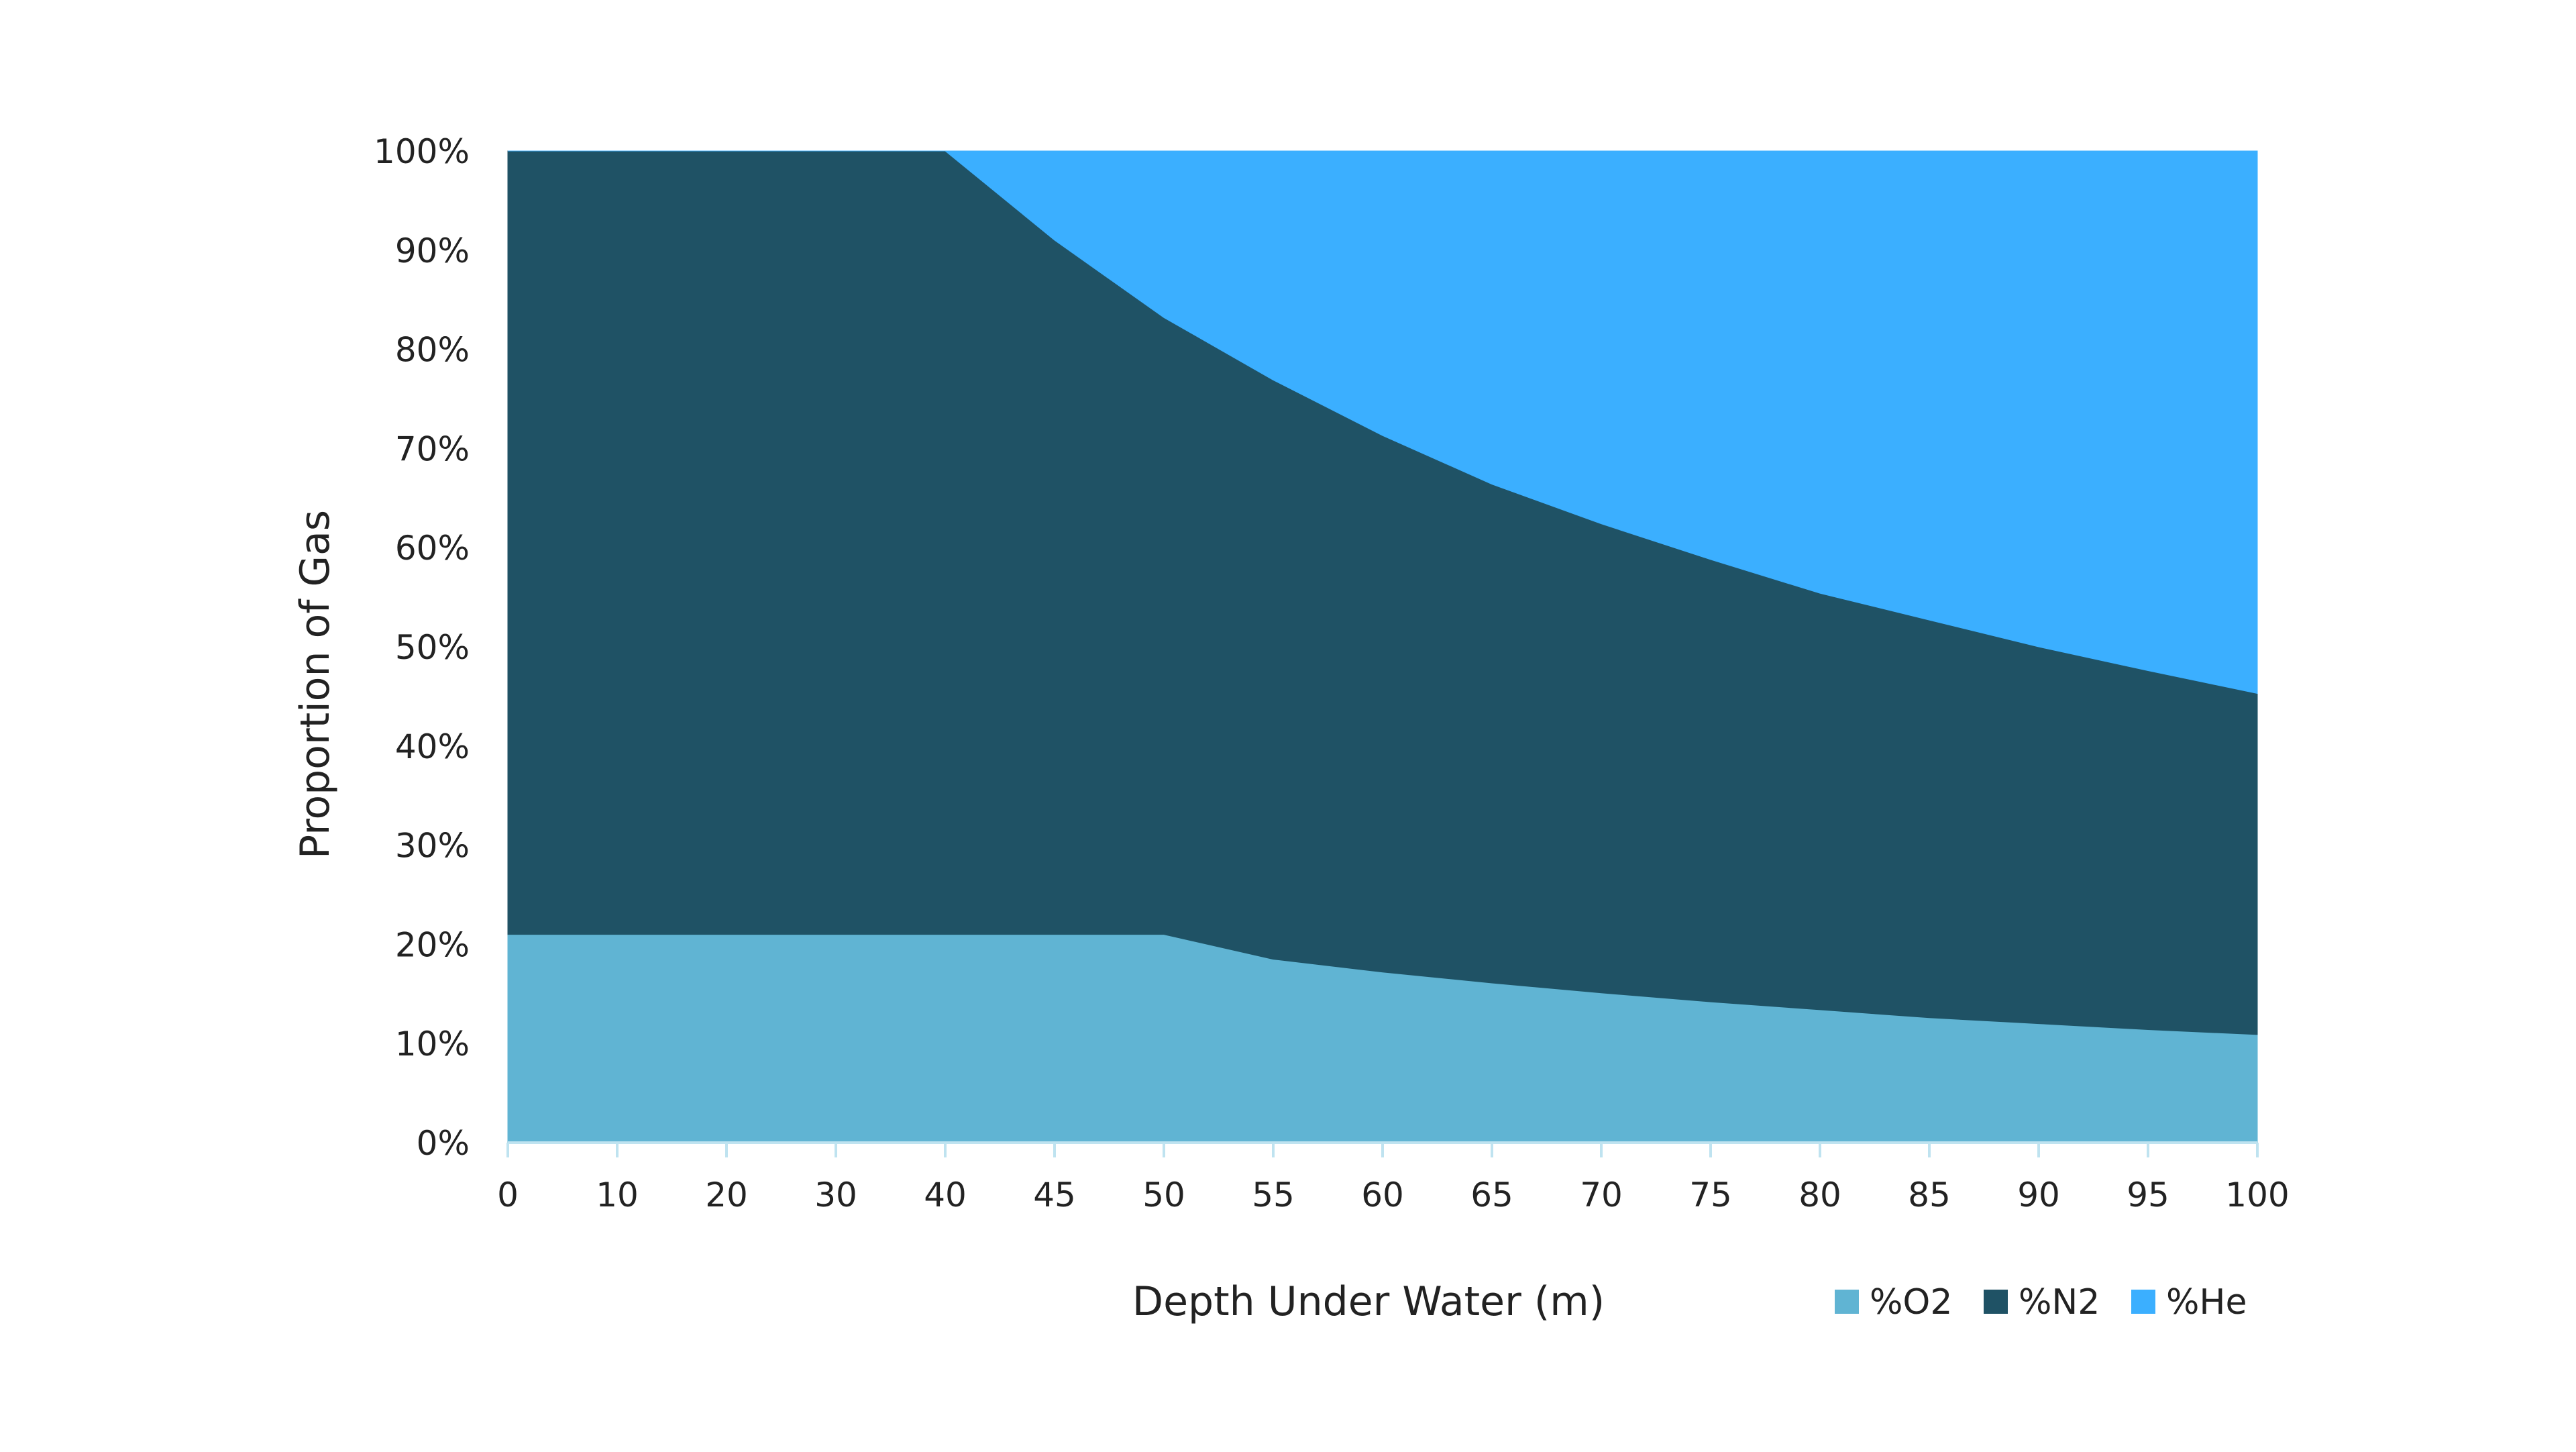  What do you see at coordinates (1491, 1195) in the screenshot?
I see `x-tick-label: 65` at bounding box center [1491, 1195].